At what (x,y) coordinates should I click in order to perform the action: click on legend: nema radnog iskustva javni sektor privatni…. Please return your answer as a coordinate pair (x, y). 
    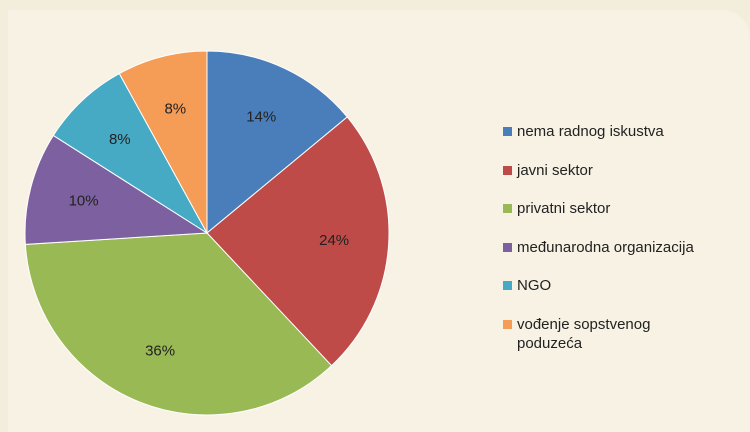
    Looking at the image, I should click on (603, 237).